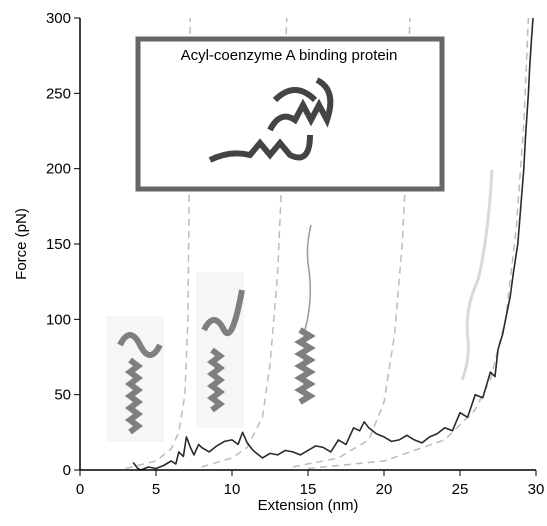  I want to click on y-axis-label: Force (pN), so click(21, 244).